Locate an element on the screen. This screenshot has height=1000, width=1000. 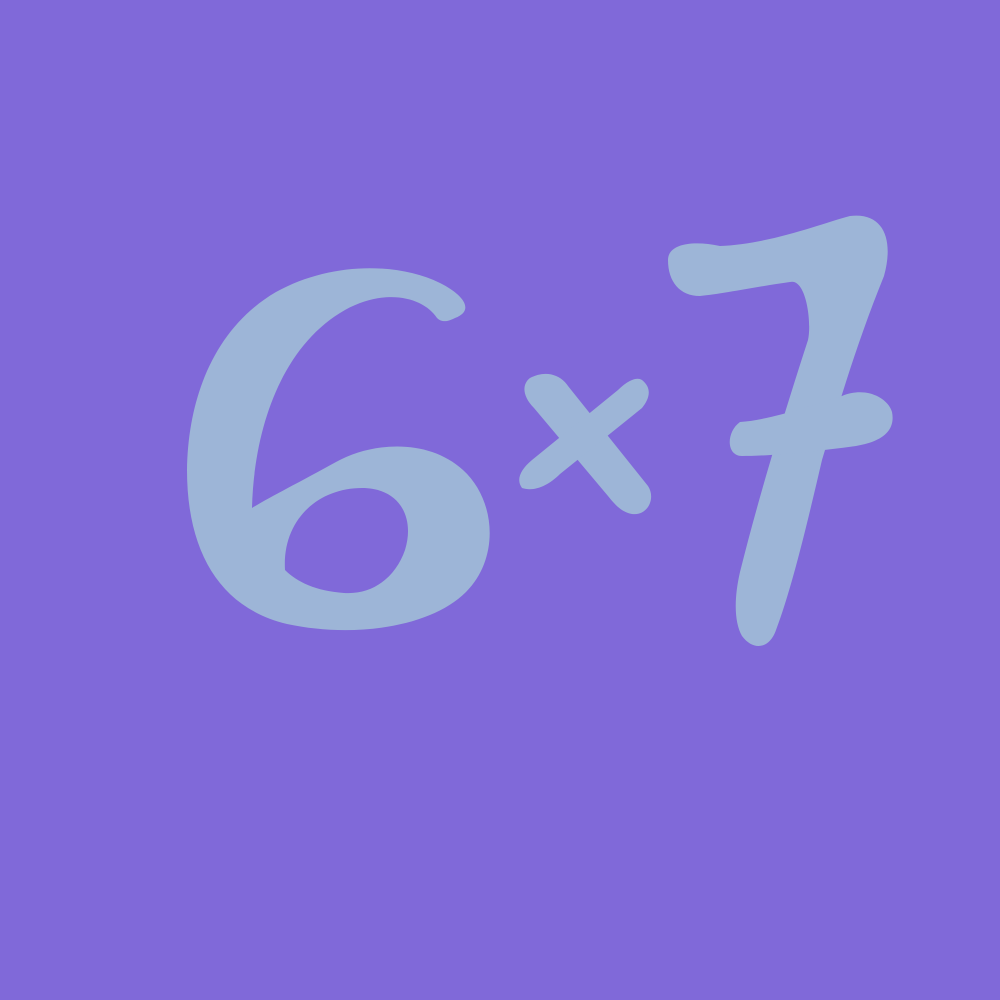
digit-seven-crossbar is located at coordinates (811, 424).